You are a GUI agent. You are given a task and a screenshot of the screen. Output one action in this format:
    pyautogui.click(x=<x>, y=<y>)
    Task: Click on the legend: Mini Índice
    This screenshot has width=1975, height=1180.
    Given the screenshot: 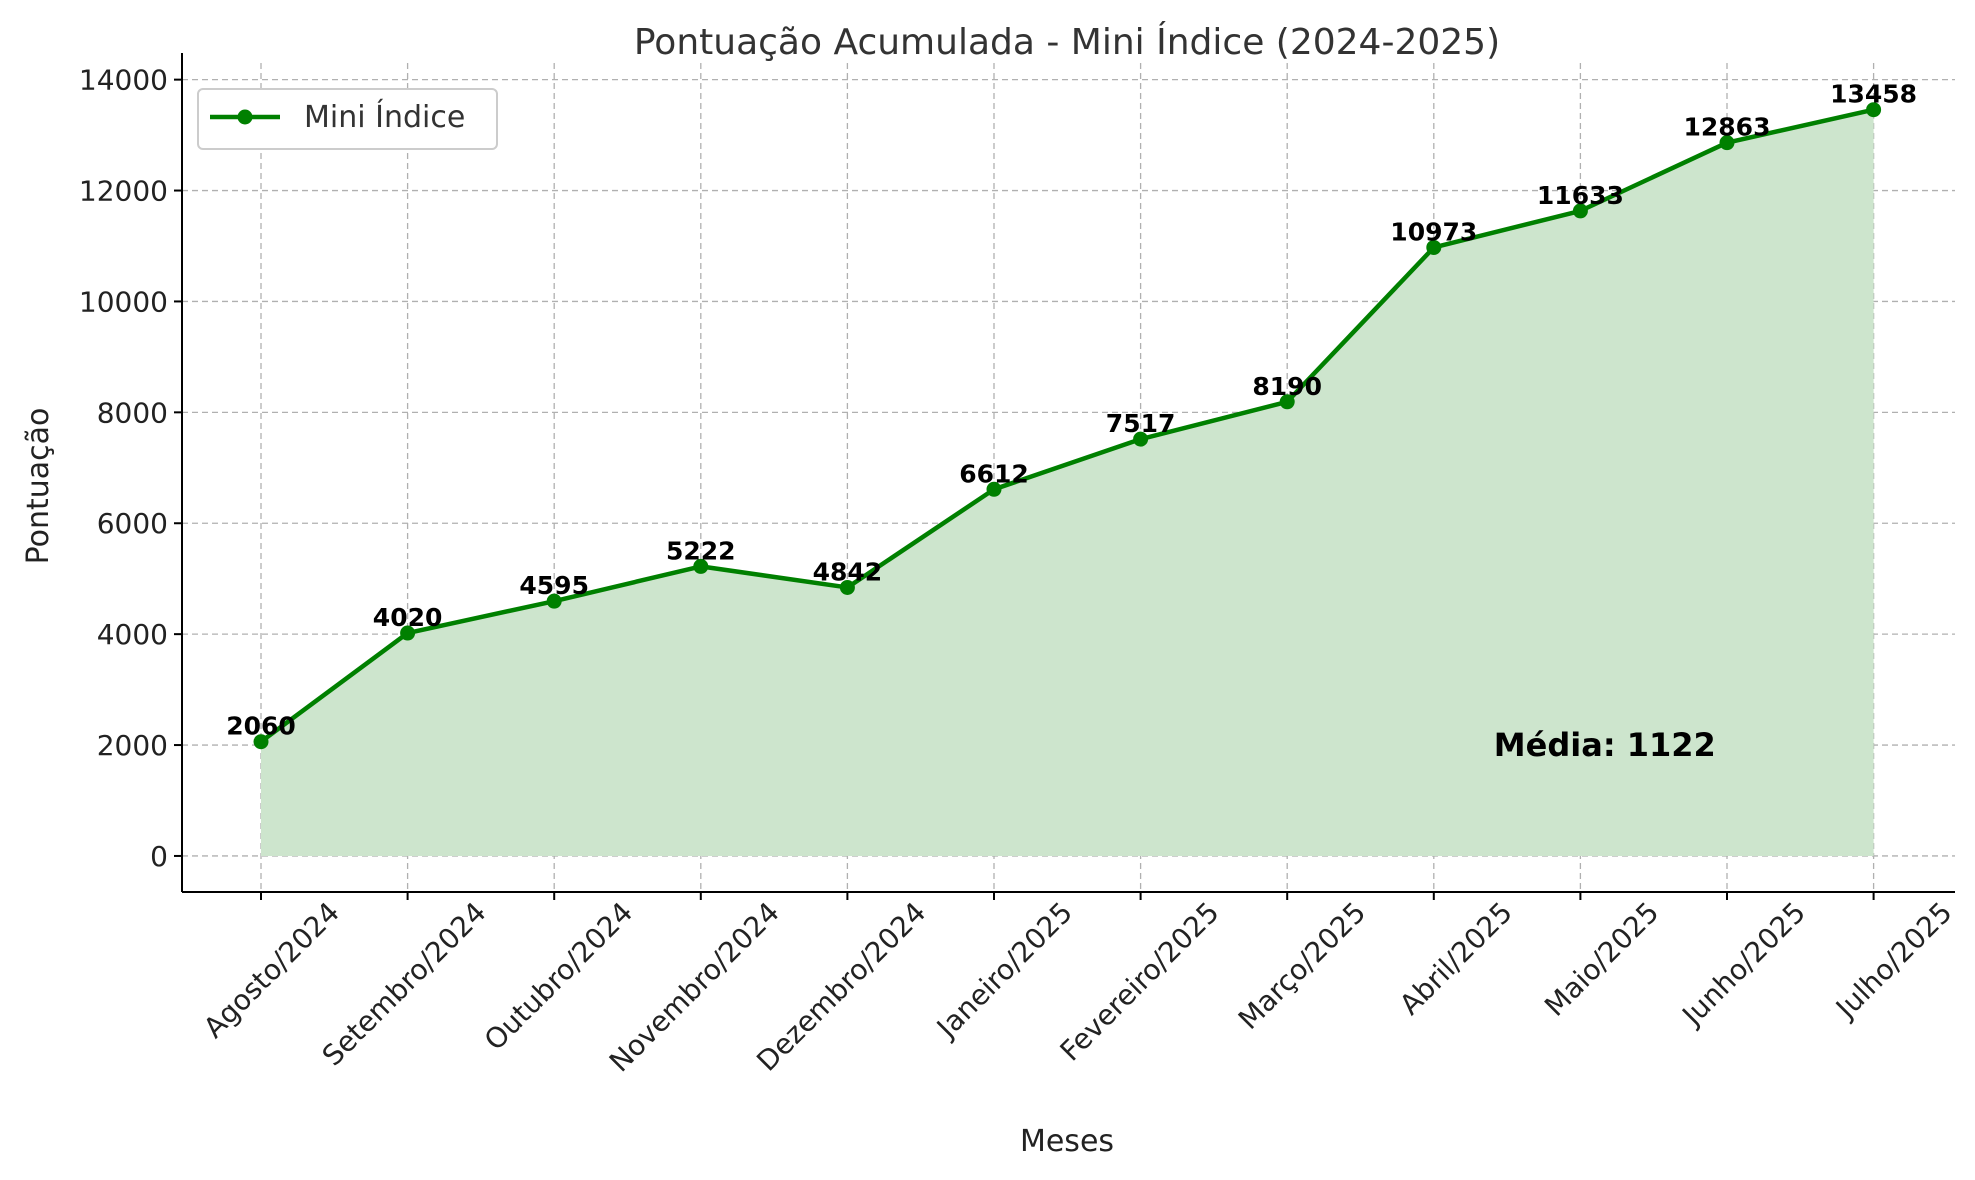 What is the action you would take?
    pyautogui.click(x=347, y=119)
    